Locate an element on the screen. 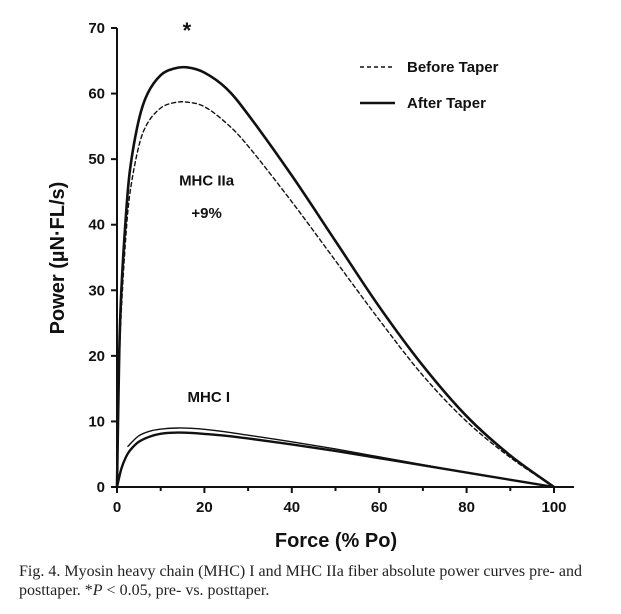 Image resolution: width=621 pixels, height=614 pixels. y-tick-label: 10 is located at coordinates (96, 421).